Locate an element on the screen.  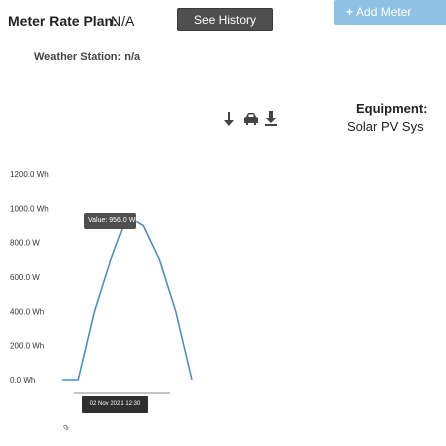
meter-rate-plan-label: Meter Rate Plan: is located at coordinates (63, 21).